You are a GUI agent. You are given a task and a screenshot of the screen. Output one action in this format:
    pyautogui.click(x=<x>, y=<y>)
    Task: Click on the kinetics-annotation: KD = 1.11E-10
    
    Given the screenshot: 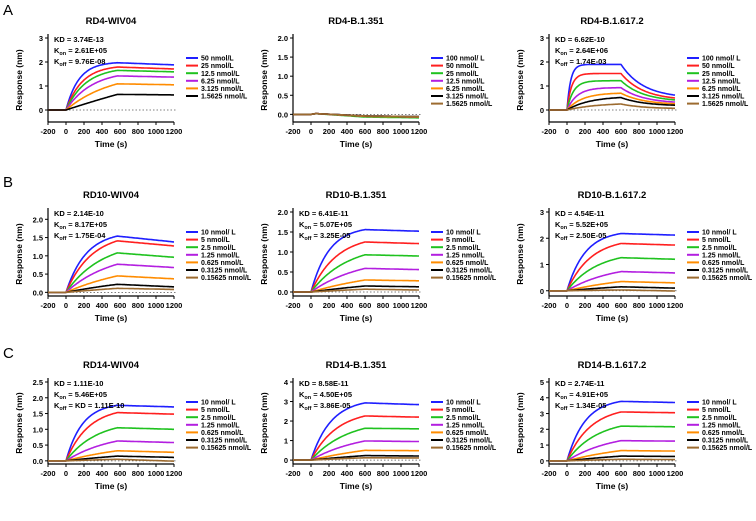 What is the action you would take?
    pyautogui.click(x=78, y=383)
    